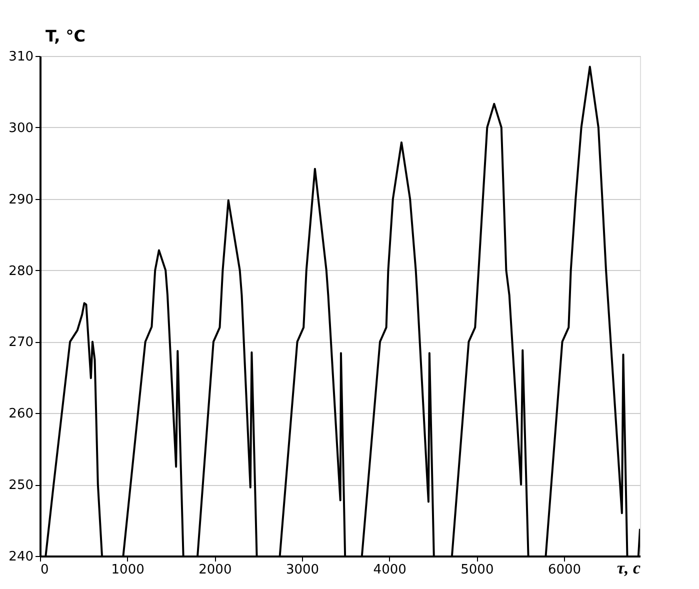  I want to click on y-tick-label: 270, so click(21, 342).